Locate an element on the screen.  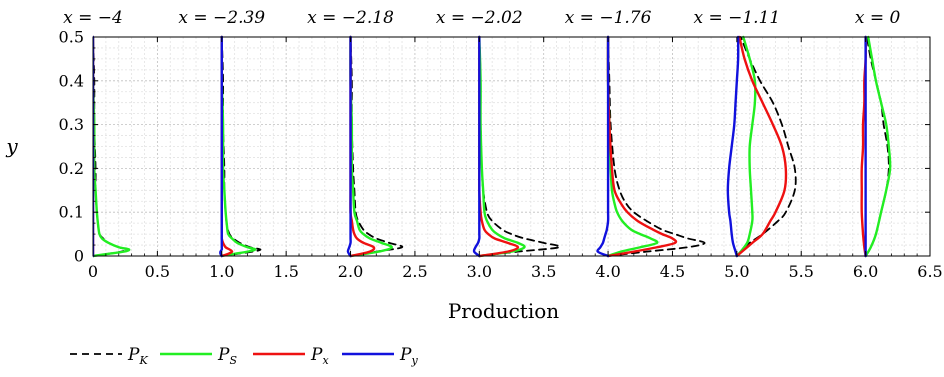
legend-label-PK: PK is located at coordinates (137, 356).